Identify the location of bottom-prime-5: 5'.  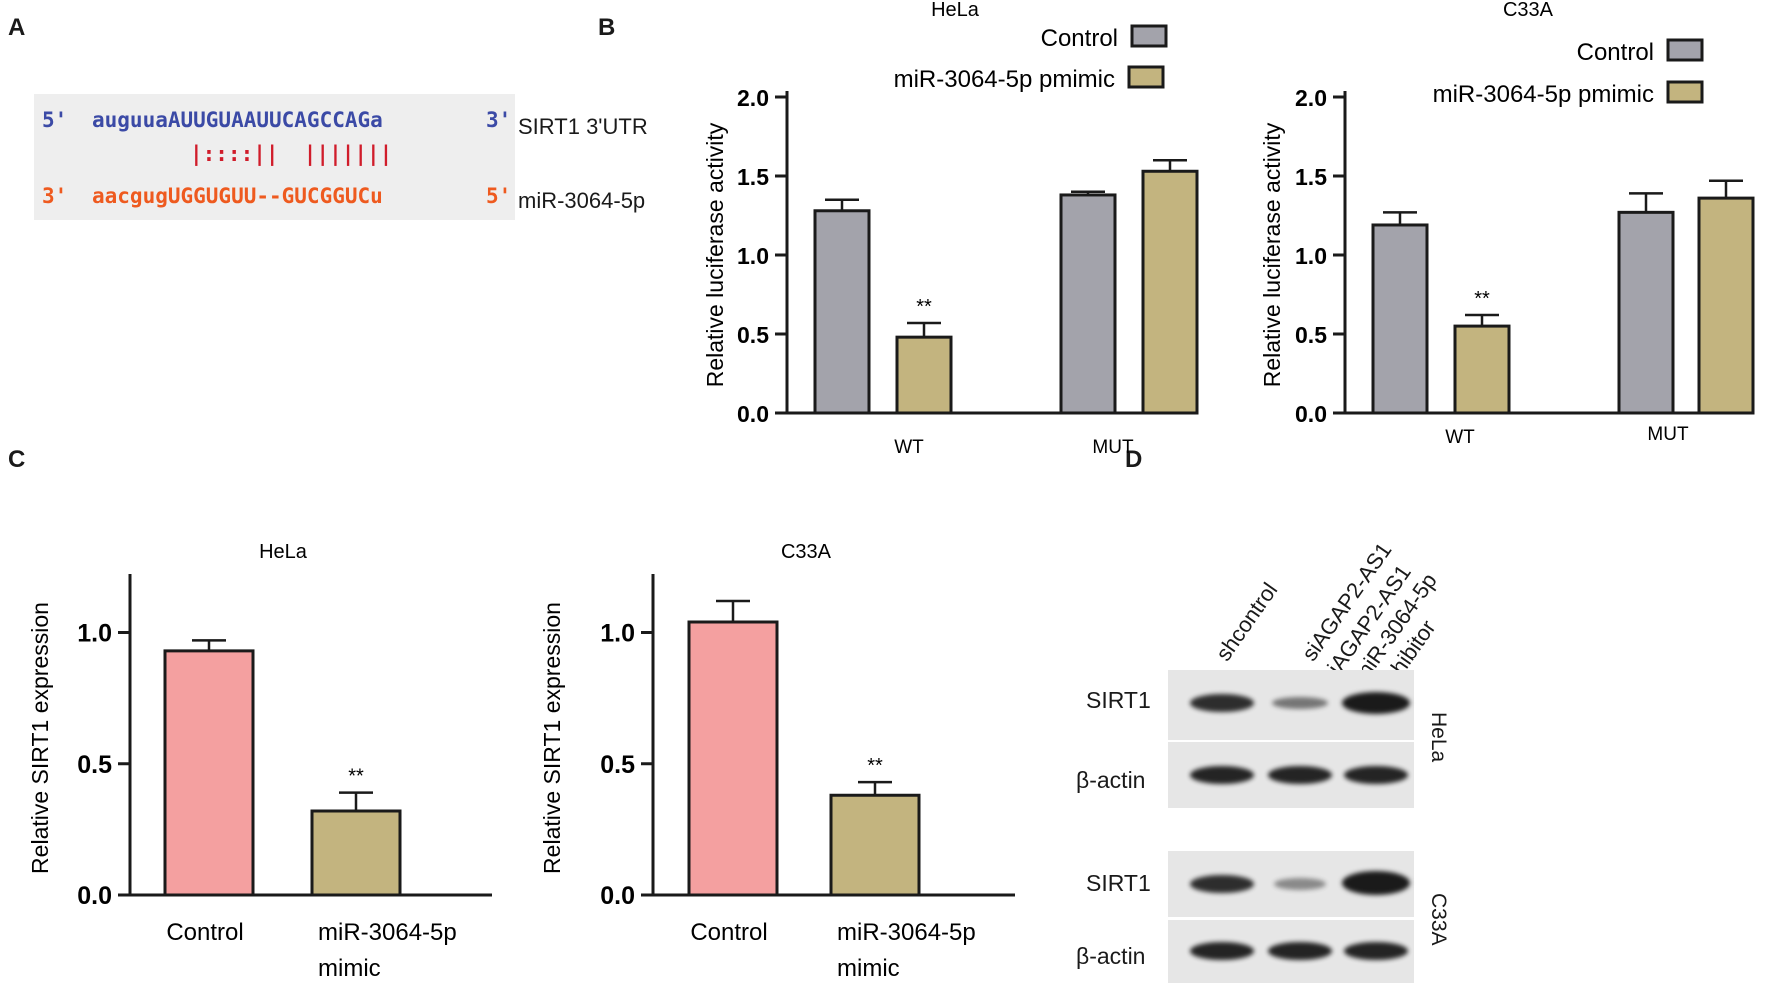
(499, 196).